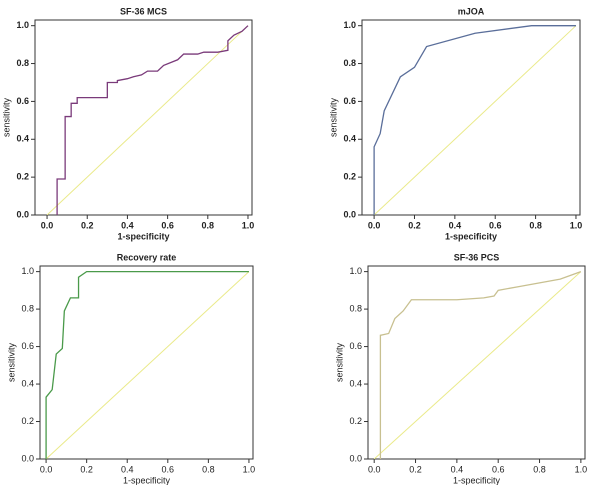 This screenshot has width=600, height=485. What do you see at coordinates (477, 257) in the screenshot?
I see `chart-title: SF-36 PCS` at bounding box center [477, 257].